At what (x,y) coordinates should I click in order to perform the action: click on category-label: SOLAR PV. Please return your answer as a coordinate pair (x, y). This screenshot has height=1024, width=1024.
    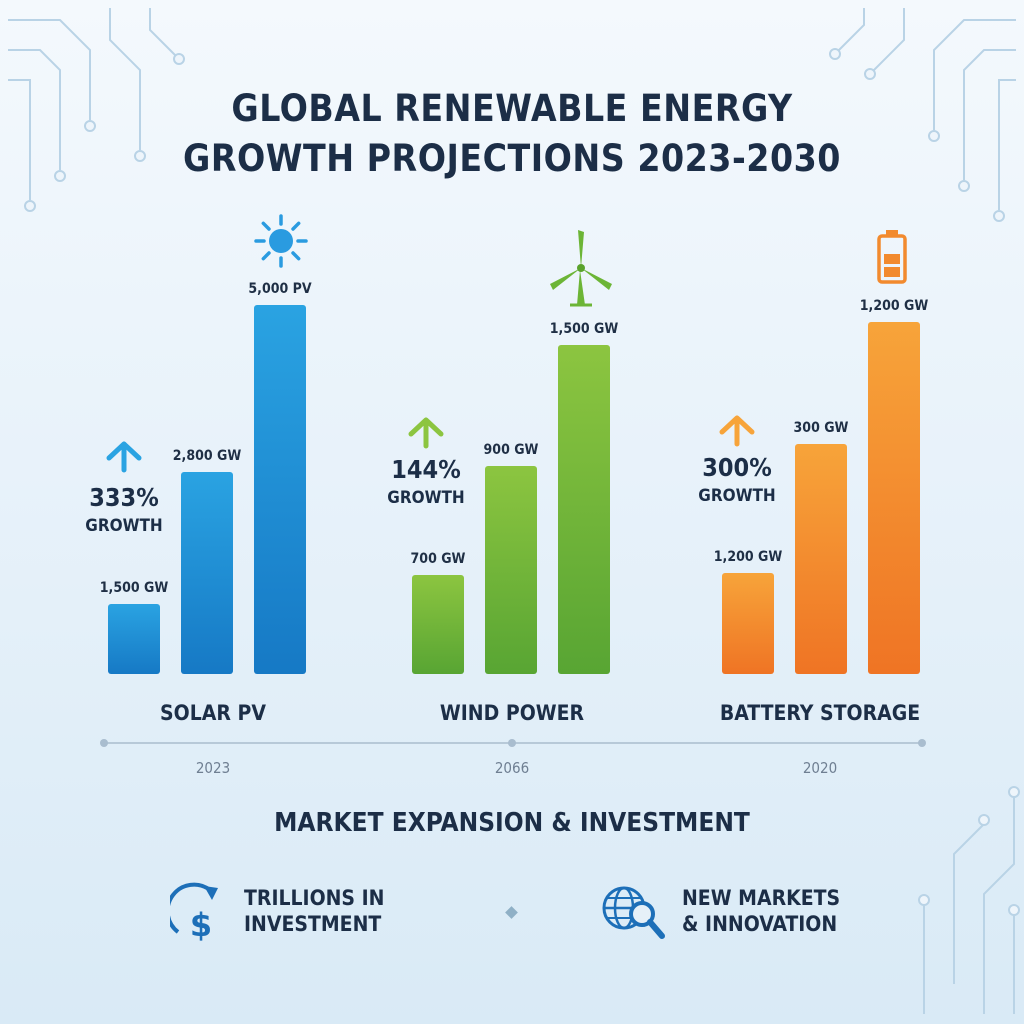
    Looking at the image, I should click on (213, 713).